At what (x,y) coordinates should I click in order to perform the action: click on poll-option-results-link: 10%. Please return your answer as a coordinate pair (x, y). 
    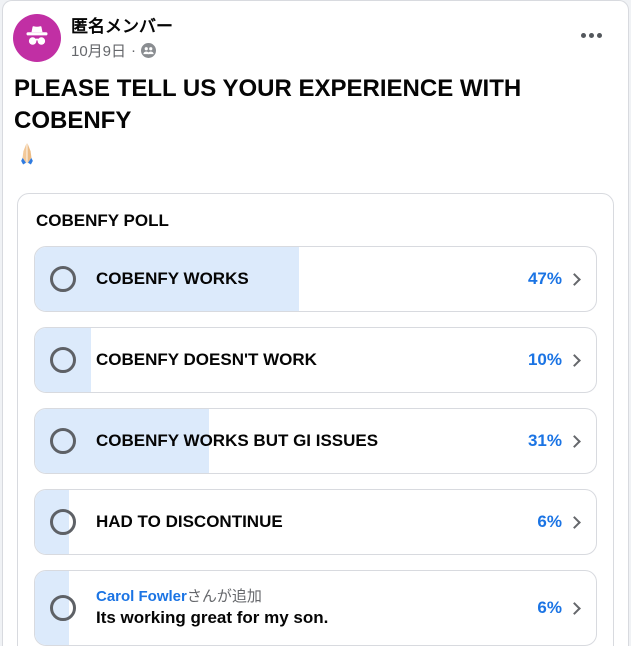
    Looking at the image, I should click on (554, 360).